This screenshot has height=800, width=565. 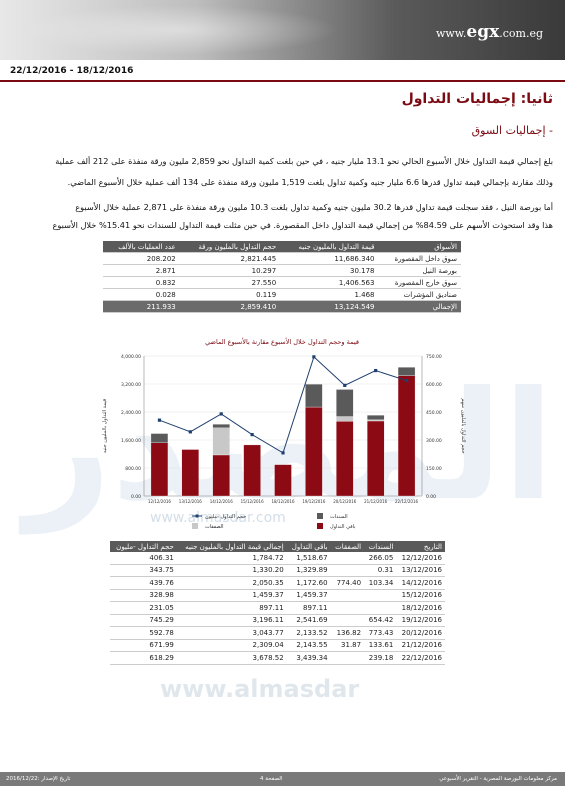 I want to click on table-row: 618.29 3,678.52 3,439.34 239.18 22/12/2016, so click(x=277, y=658).